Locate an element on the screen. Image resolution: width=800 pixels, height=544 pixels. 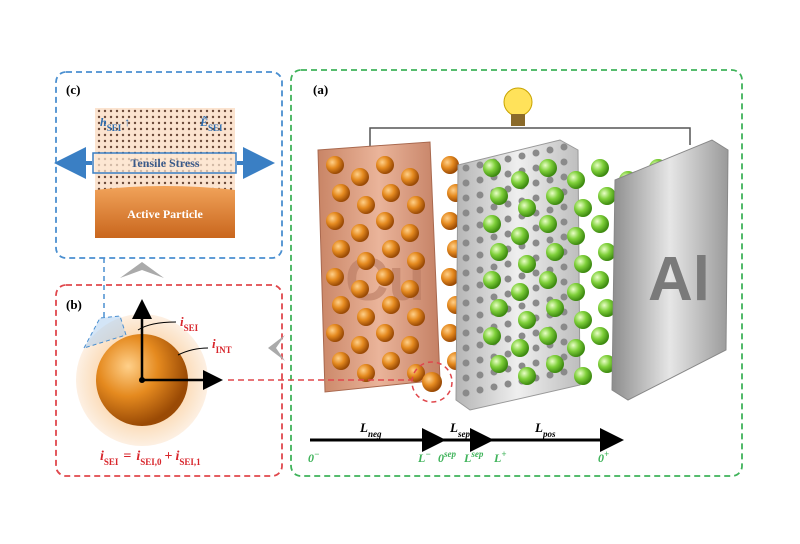
highlight-circle is located at coordinates (432, 382).